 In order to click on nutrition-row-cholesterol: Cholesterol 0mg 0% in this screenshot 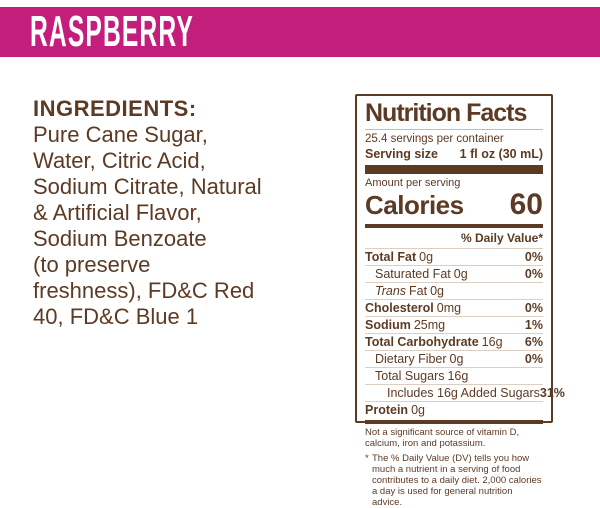, I will do `click(454, 307)`.